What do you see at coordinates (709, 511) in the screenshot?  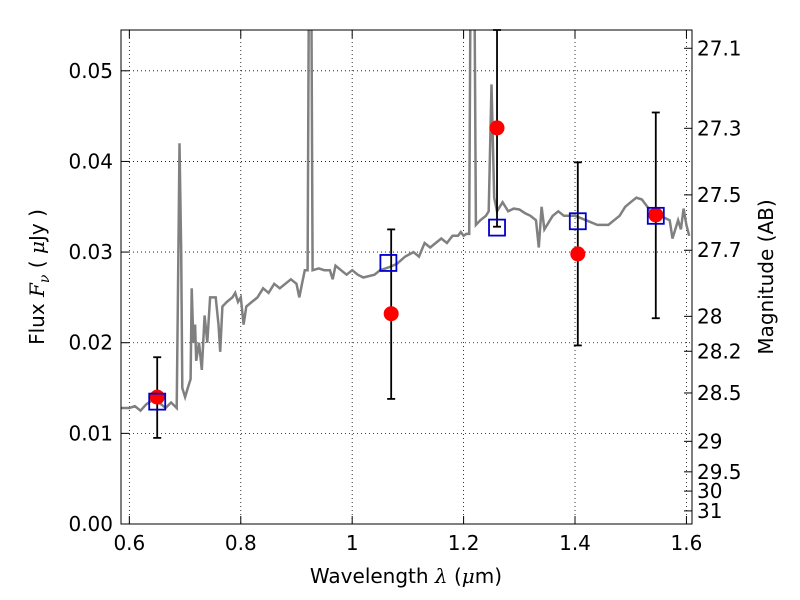 I see `mag-tick-label: 31` at bounding box center [709, 511].